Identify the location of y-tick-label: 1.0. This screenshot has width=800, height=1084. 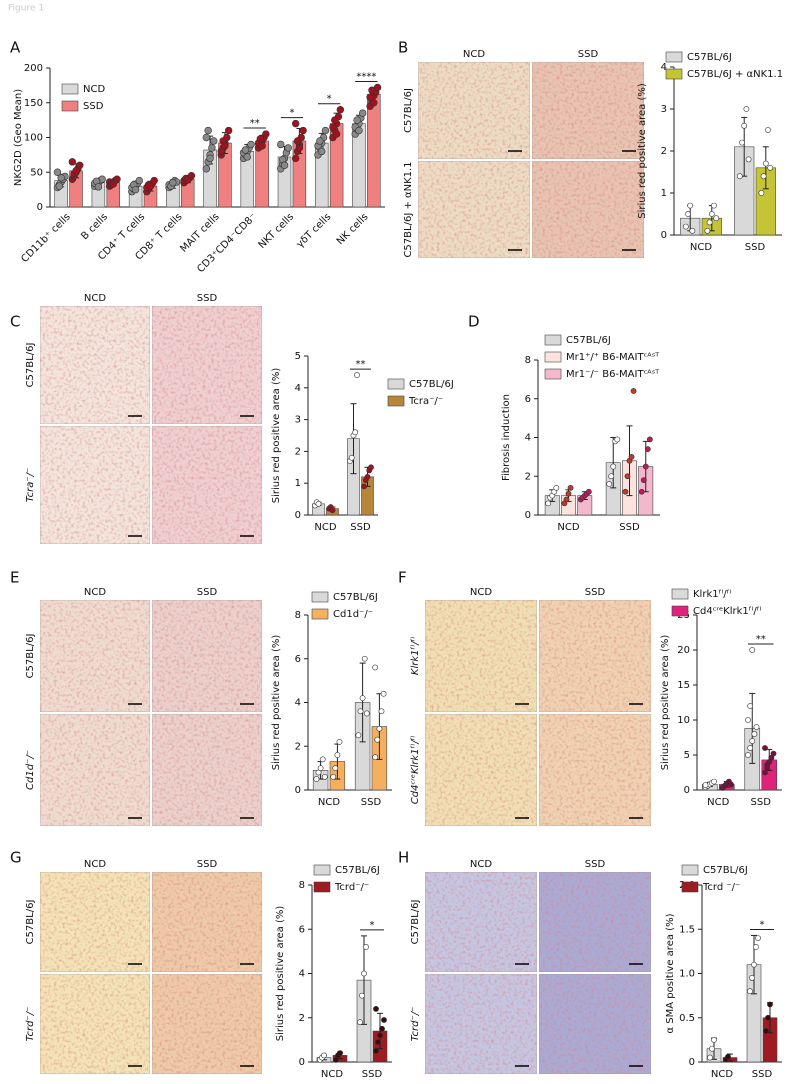
(687, 974).